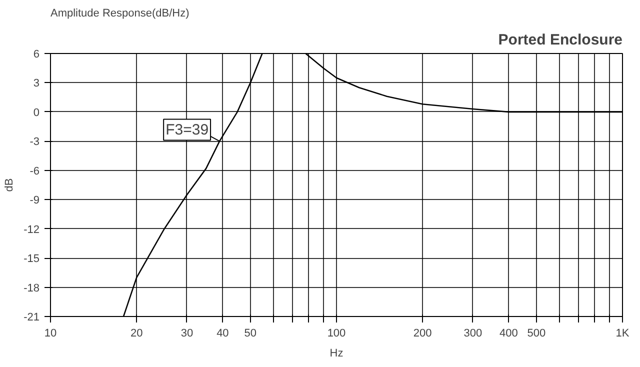 The width and height of the screenshot is (640, 367). Describe the element at coordinates (32, 318) in the screenshot. I see `y-tick-label: -21` at that location.